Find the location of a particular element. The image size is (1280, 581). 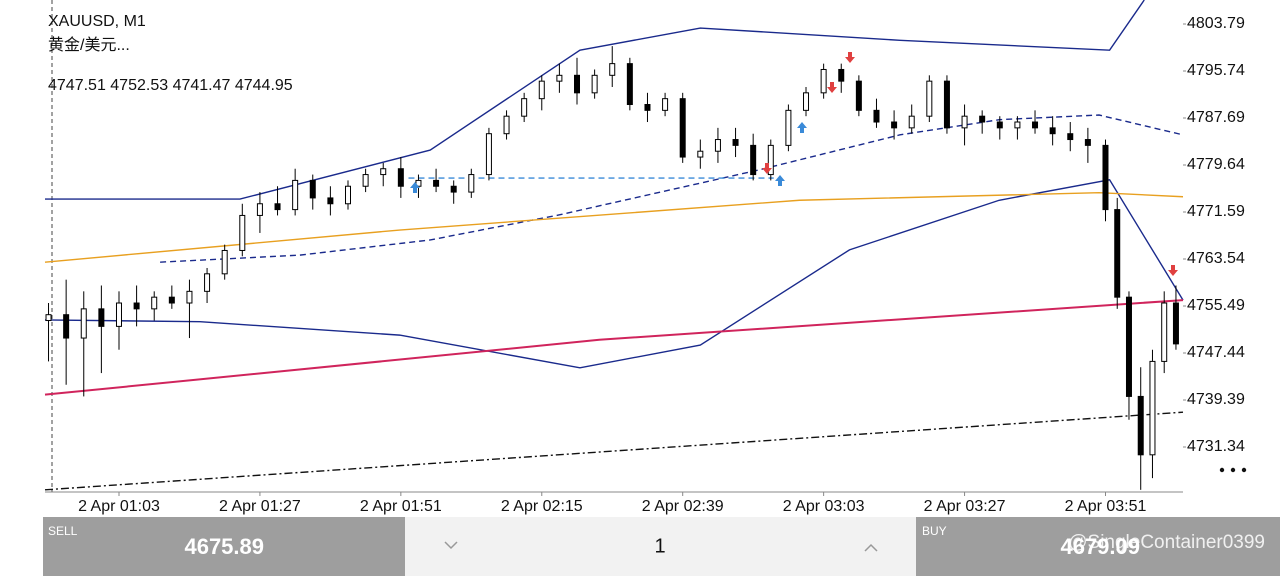

more-dots is located at coordinates (1233, 470).